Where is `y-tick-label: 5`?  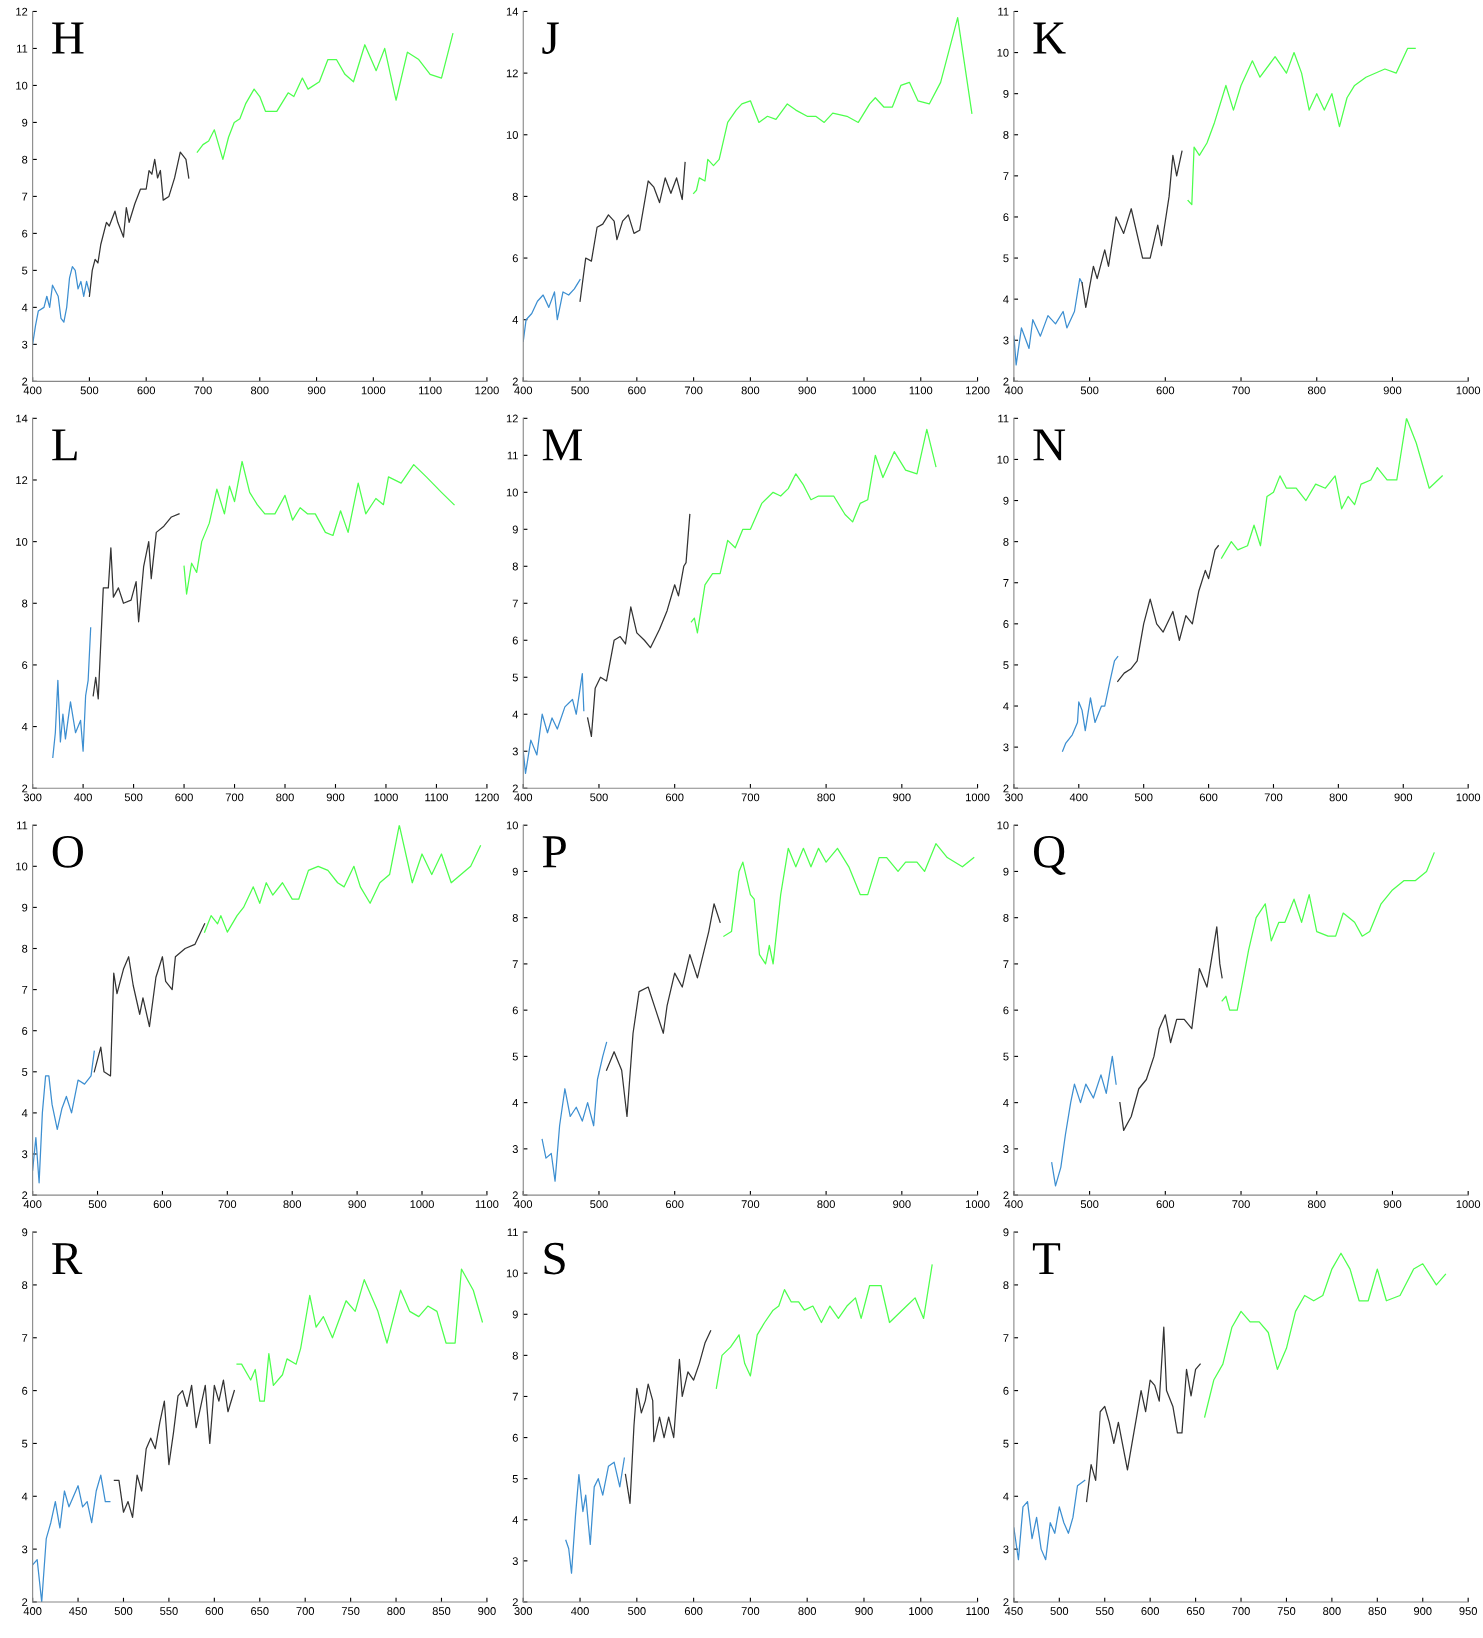 y-tick-label: 5 is located at coordinates (1006, 258).